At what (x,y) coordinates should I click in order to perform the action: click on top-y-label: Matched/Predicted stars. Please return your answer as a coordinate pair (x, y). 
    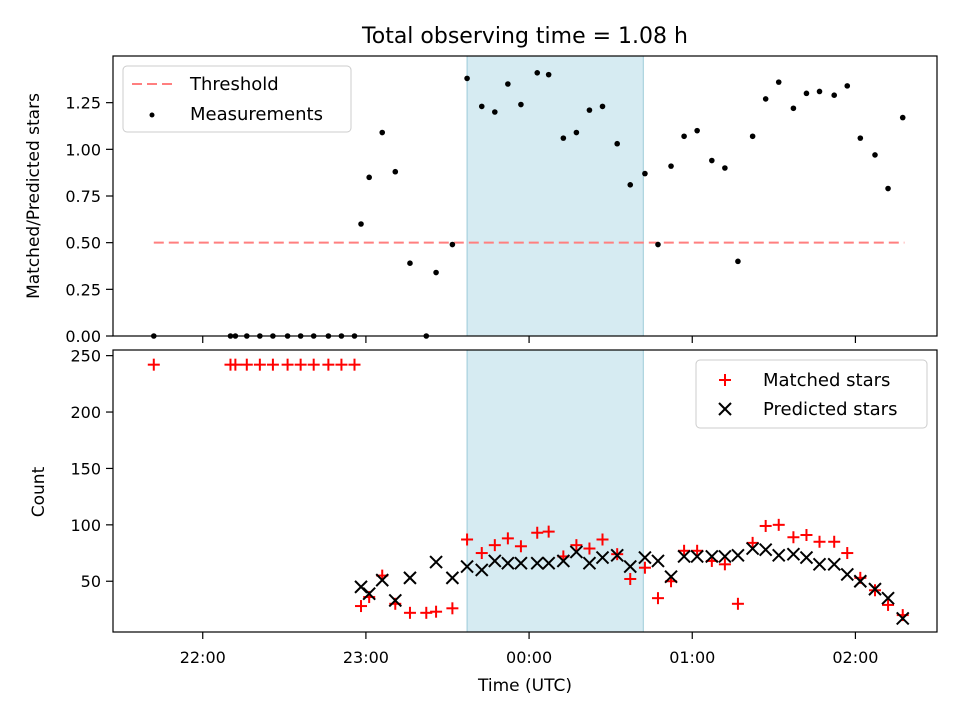
    Looking at the image, I should click on (34, 196).